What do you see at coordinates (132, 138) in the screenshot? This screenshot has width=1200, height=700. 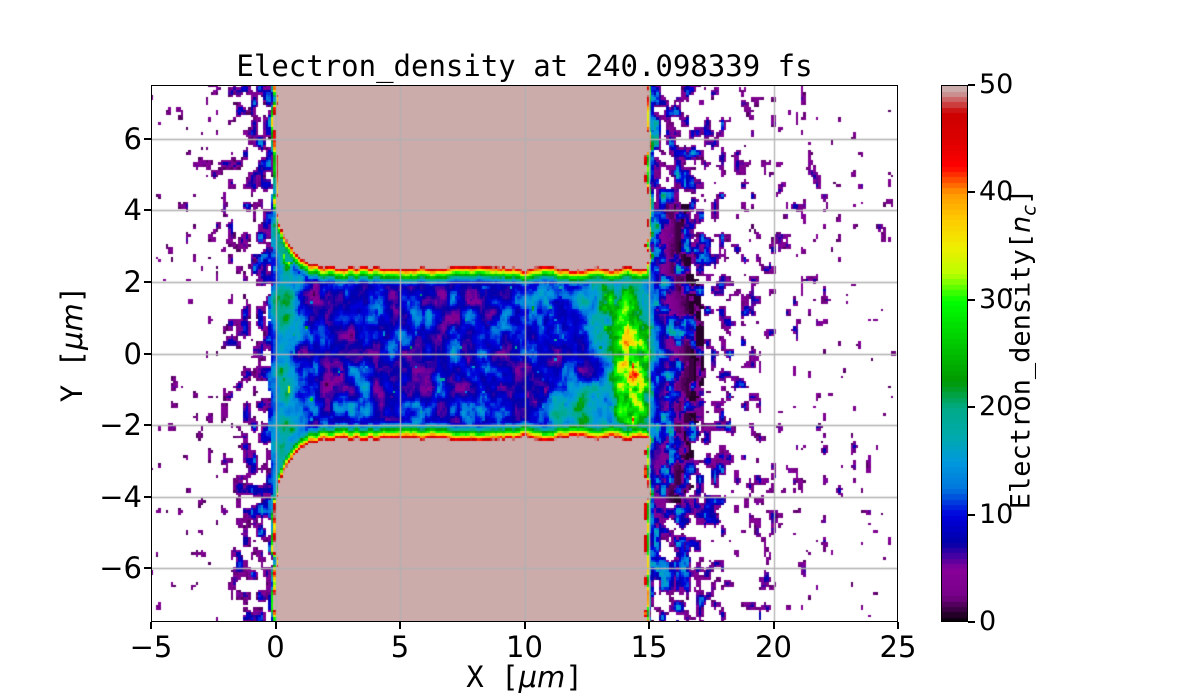 I see `y-tick-label: 6` at bounding box center [132, 138].